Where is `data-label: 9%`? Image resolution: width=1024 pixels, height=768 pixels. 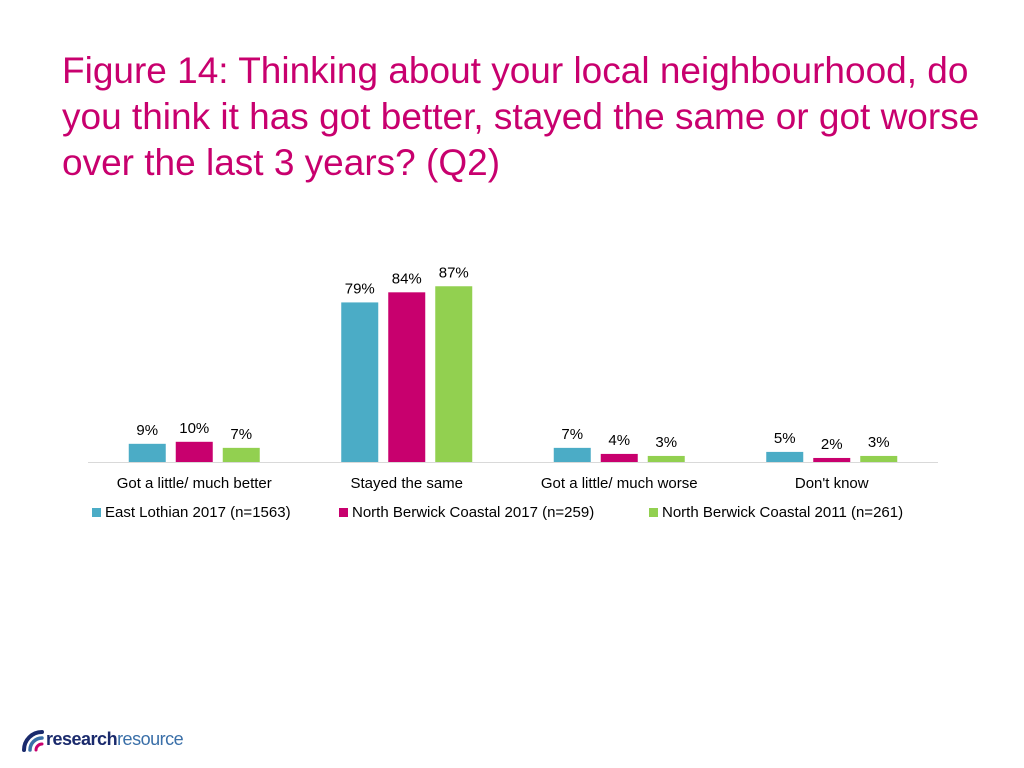
data-label: 9% is located at coordinates (147, 430).